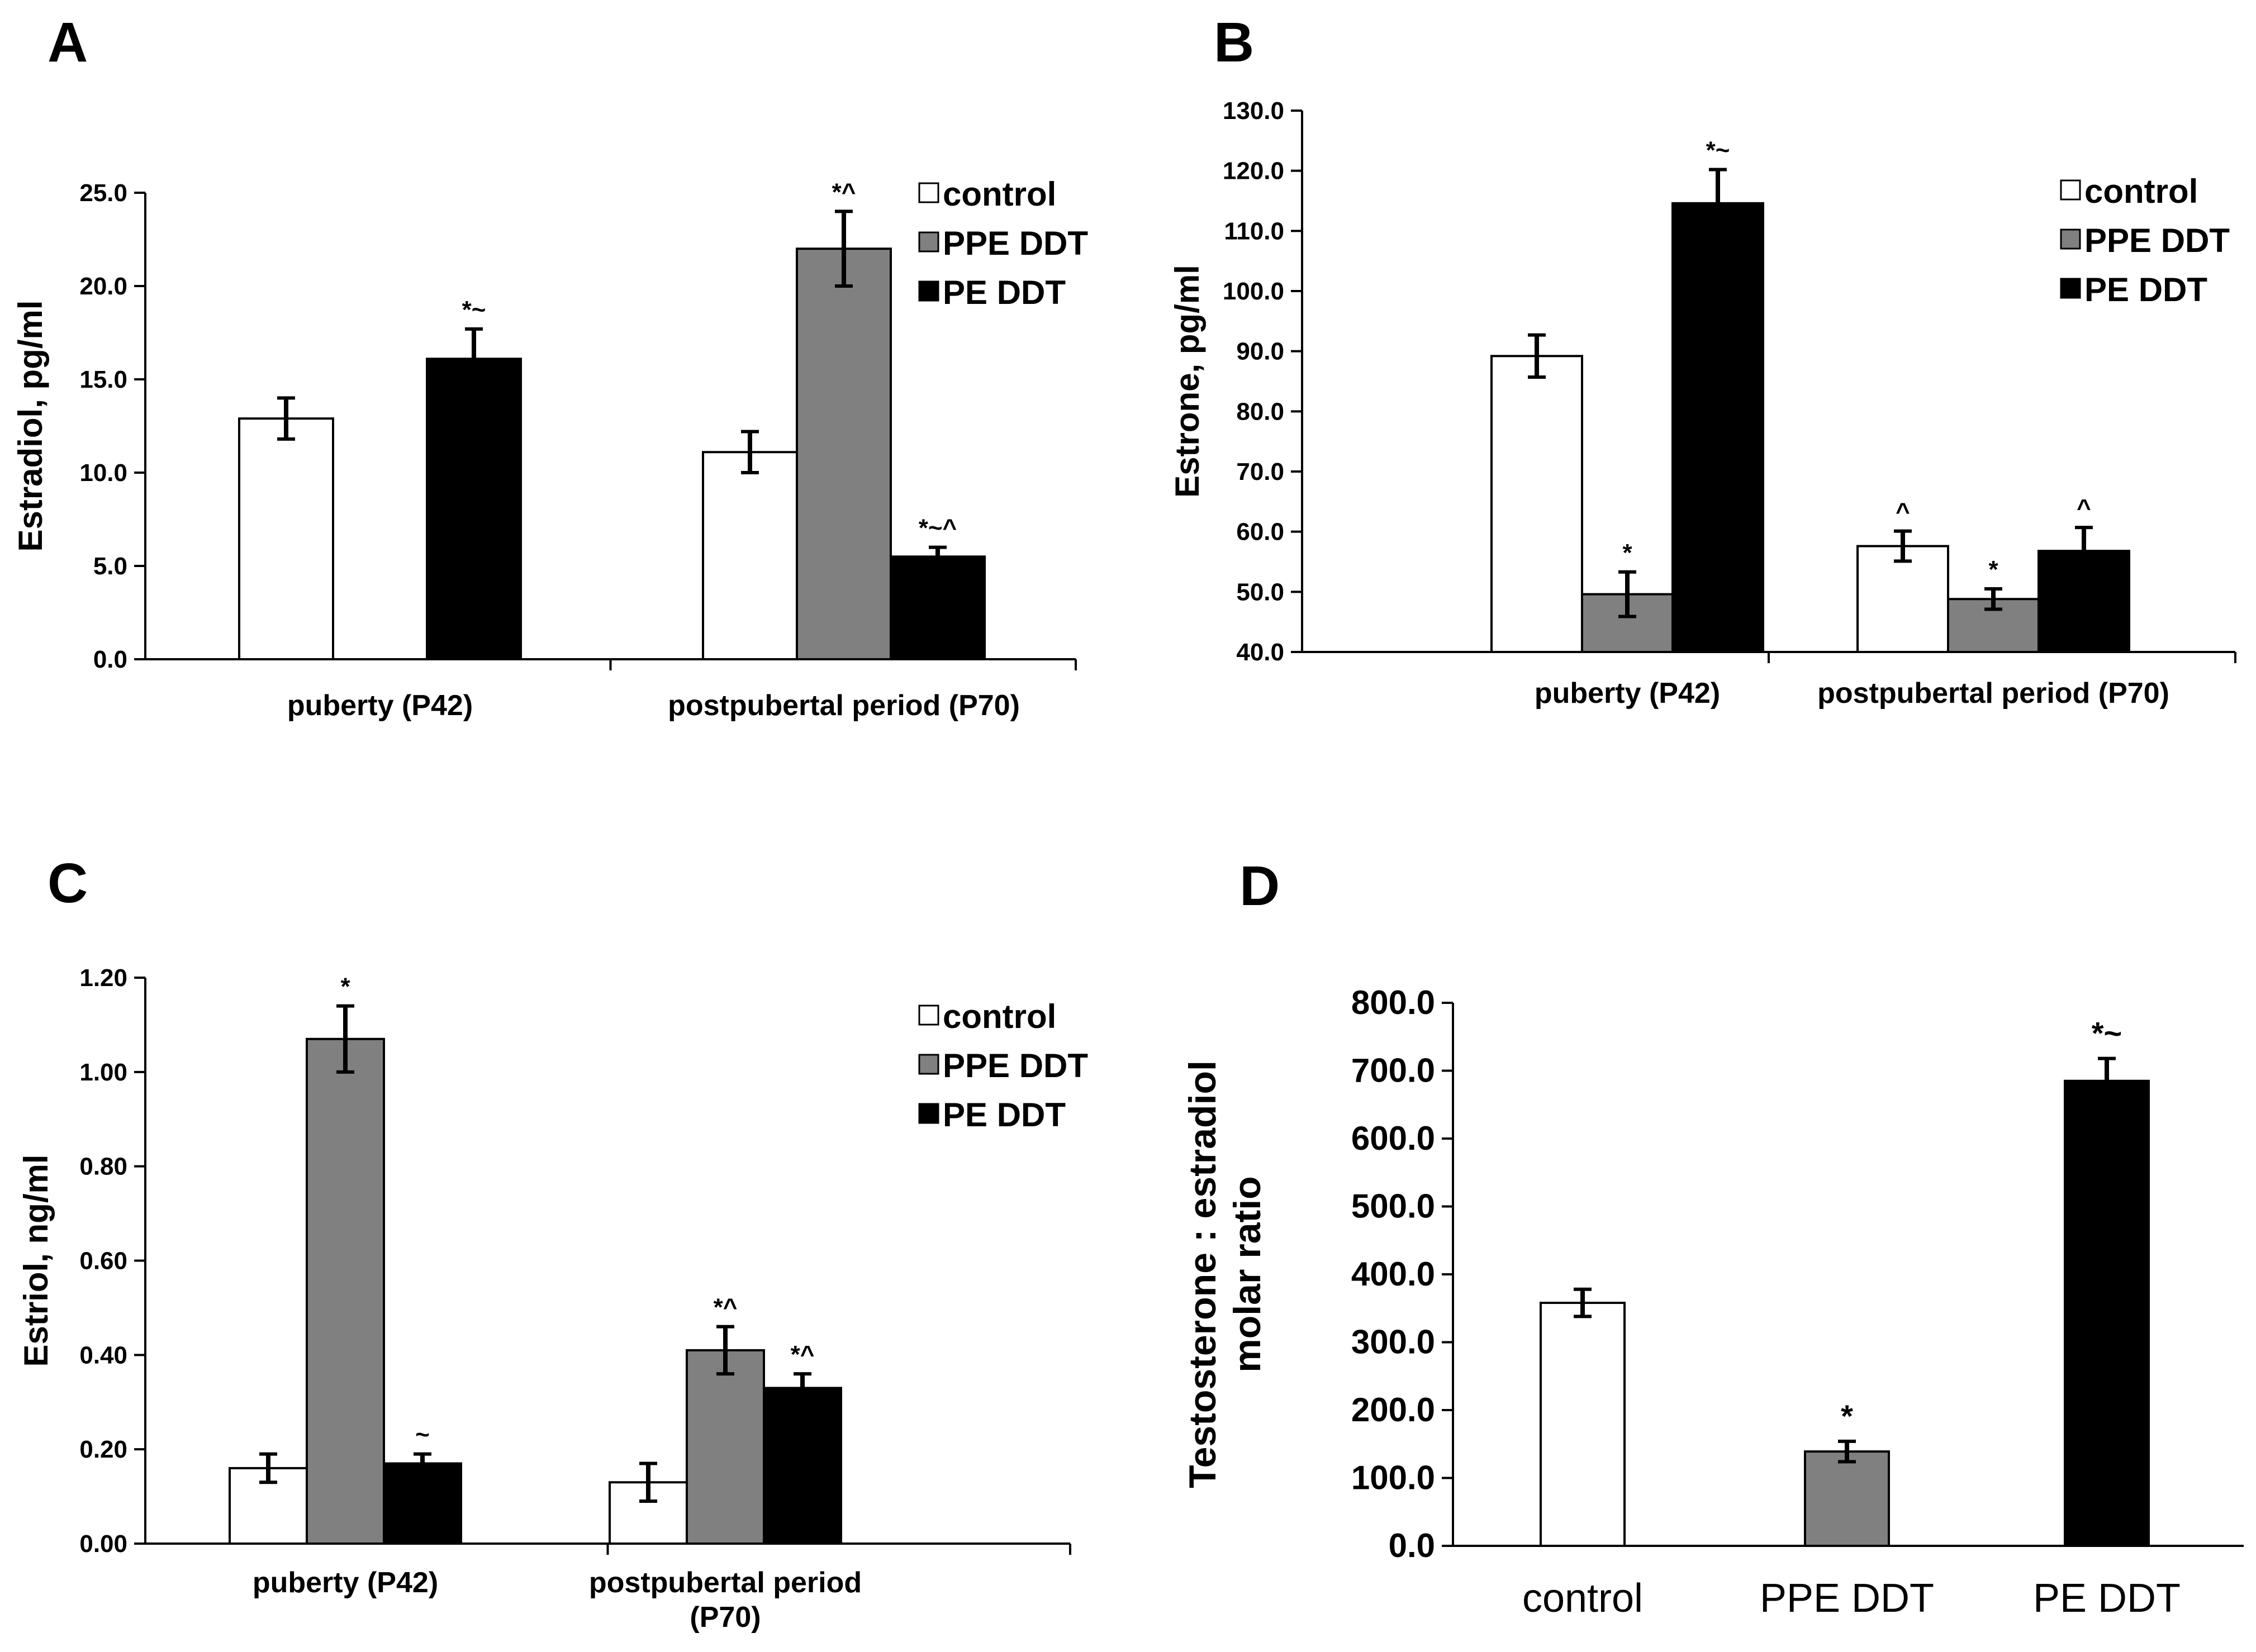 This screenshot has width=2256, height=1652. What do you see at coordinates (1260, 592) in the screenshot?
I see `y-tick-label: 50.0` at bounding box center [1260, 592].